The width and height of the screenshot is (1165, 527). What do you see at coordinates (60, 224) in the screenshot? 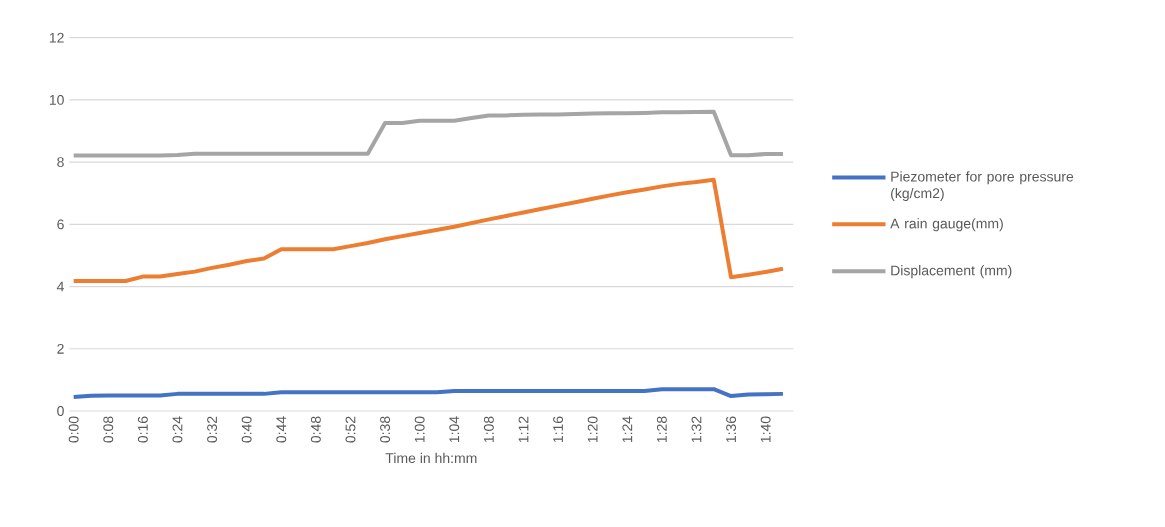
I see `y-tick-label: 6` at bounding box center [60, 224].